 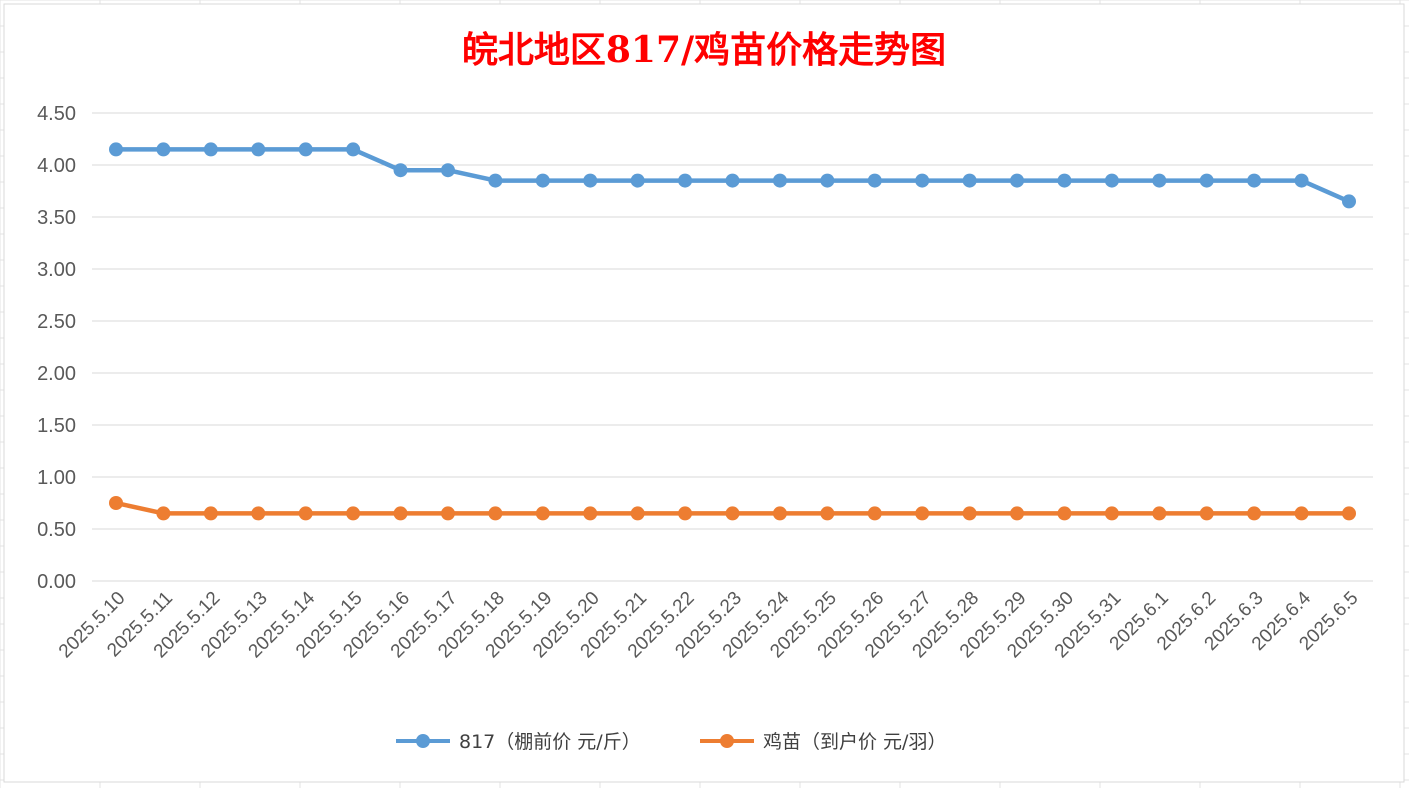 I want to click on y-tick-label: 4.50, so click(x=56, y=114).